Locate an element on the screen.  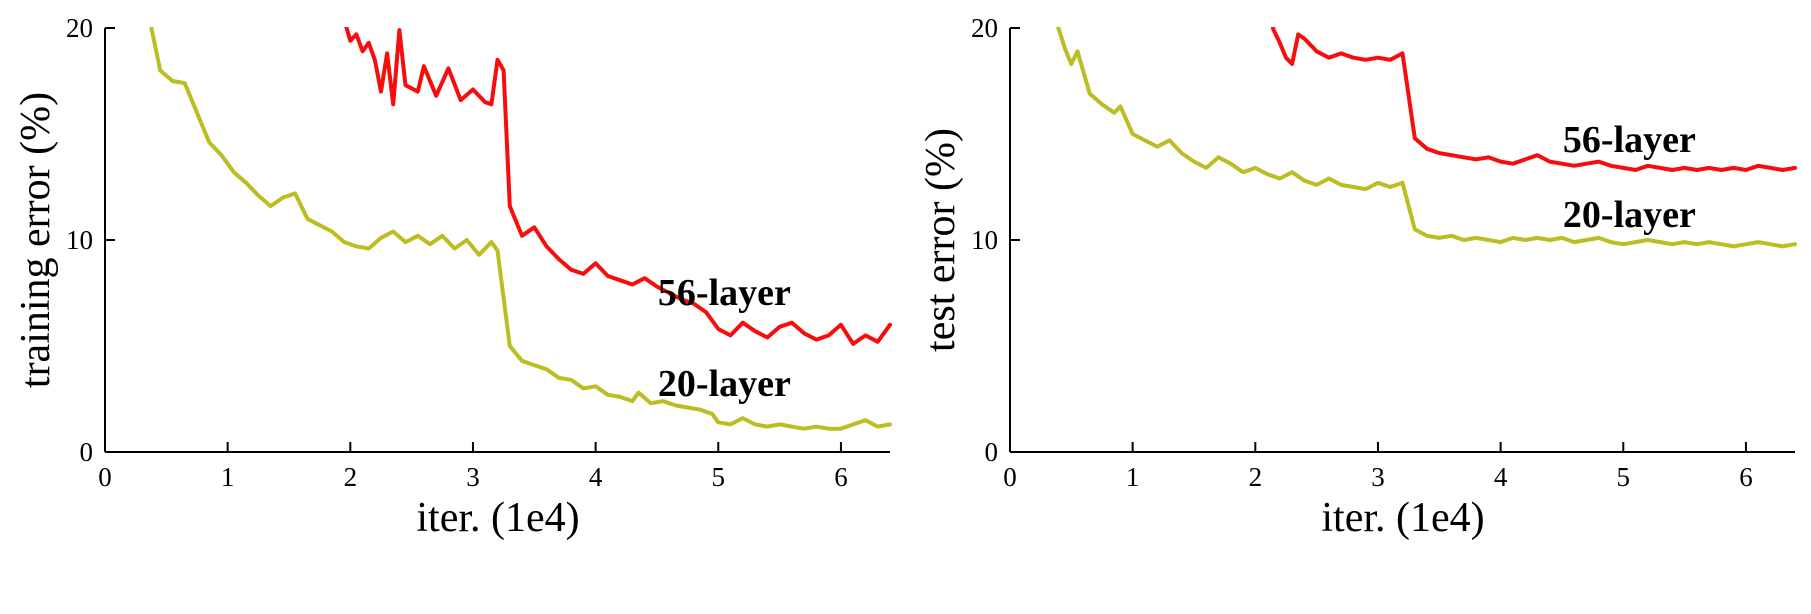
series-line-20-layer is located at coordinates (1426, 138).